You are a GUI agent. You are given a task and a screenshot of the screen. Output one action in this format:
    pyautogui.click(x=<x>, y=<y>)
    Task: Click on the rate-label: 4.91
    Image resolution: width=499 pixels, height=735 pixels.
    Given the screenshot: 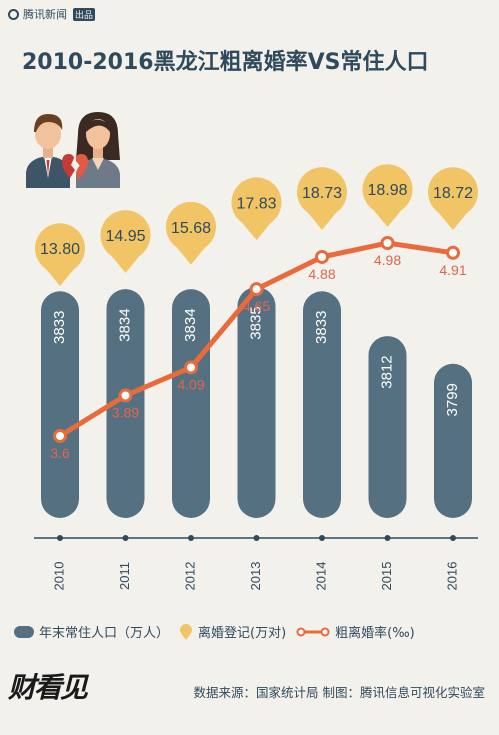 What is the action you would take?
    pyautogui.click(x=452, y=270)
    